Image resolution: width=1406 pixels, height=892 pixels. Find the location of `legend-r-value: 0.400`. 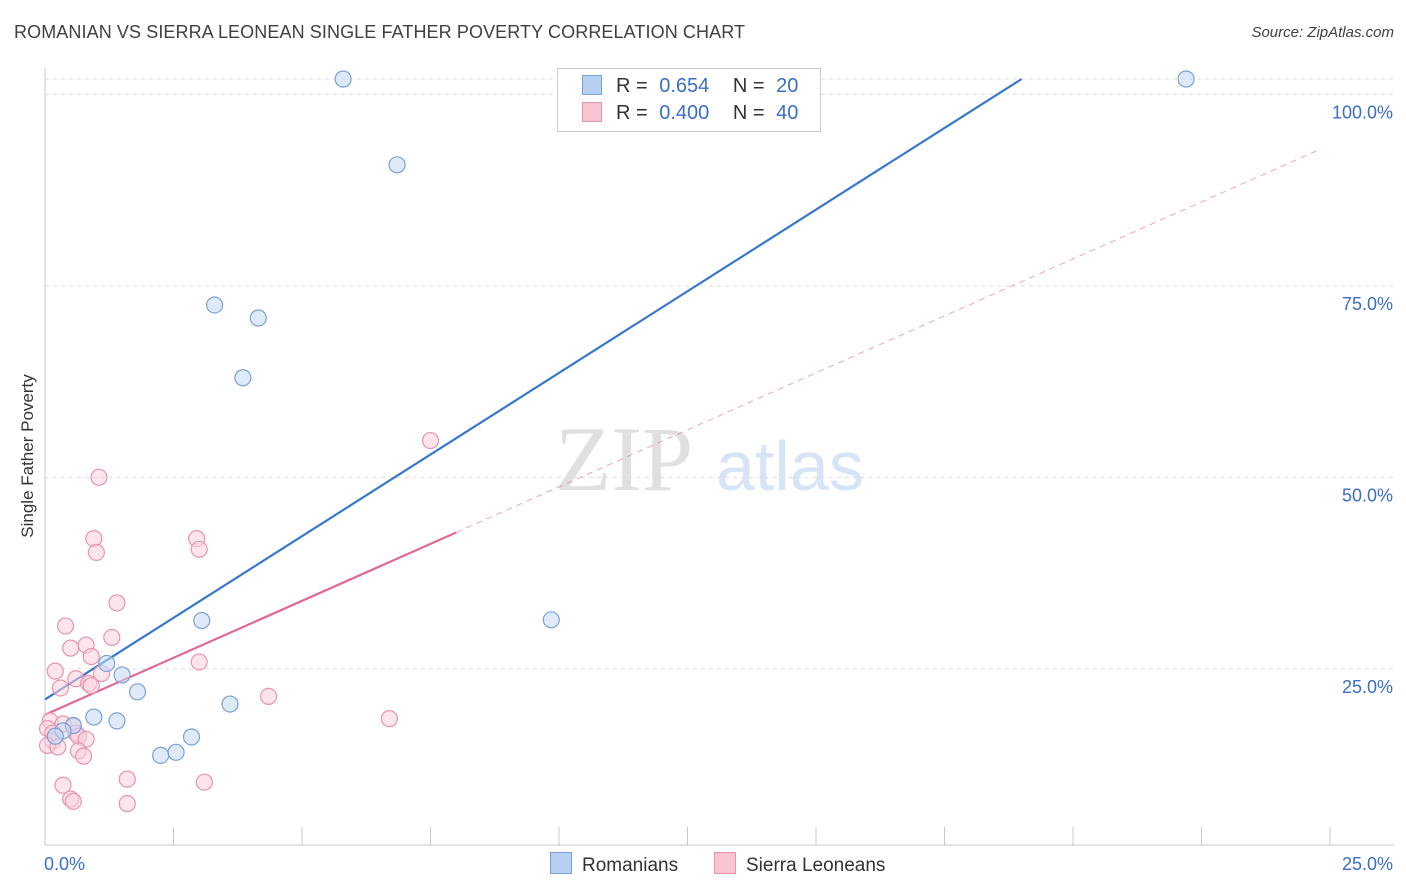

legend-r-value: 0.400 is located at coordinates (684, 113).